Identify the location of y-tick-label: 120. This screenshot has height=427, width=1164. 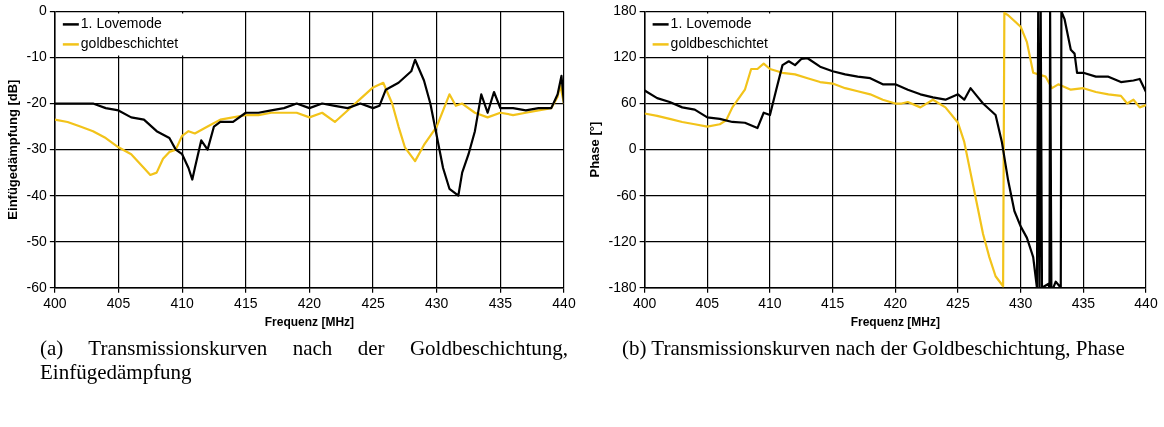
(625, 56).